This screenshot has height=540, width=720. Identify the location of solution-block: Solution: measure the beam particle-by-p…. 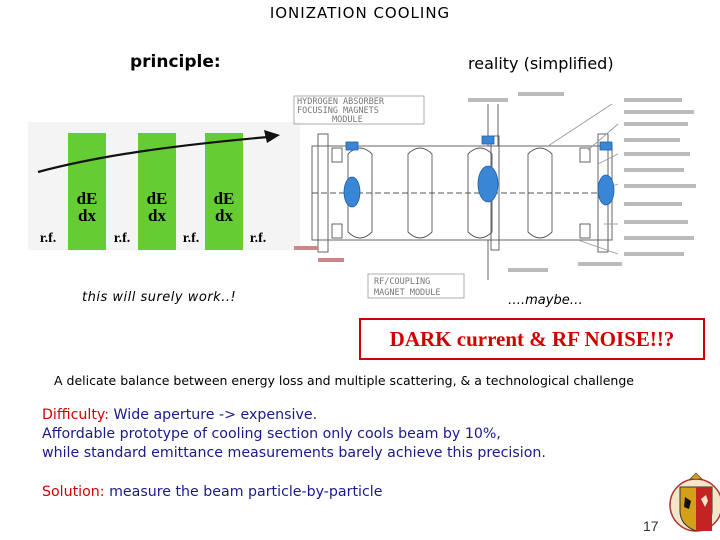
(212, 492).